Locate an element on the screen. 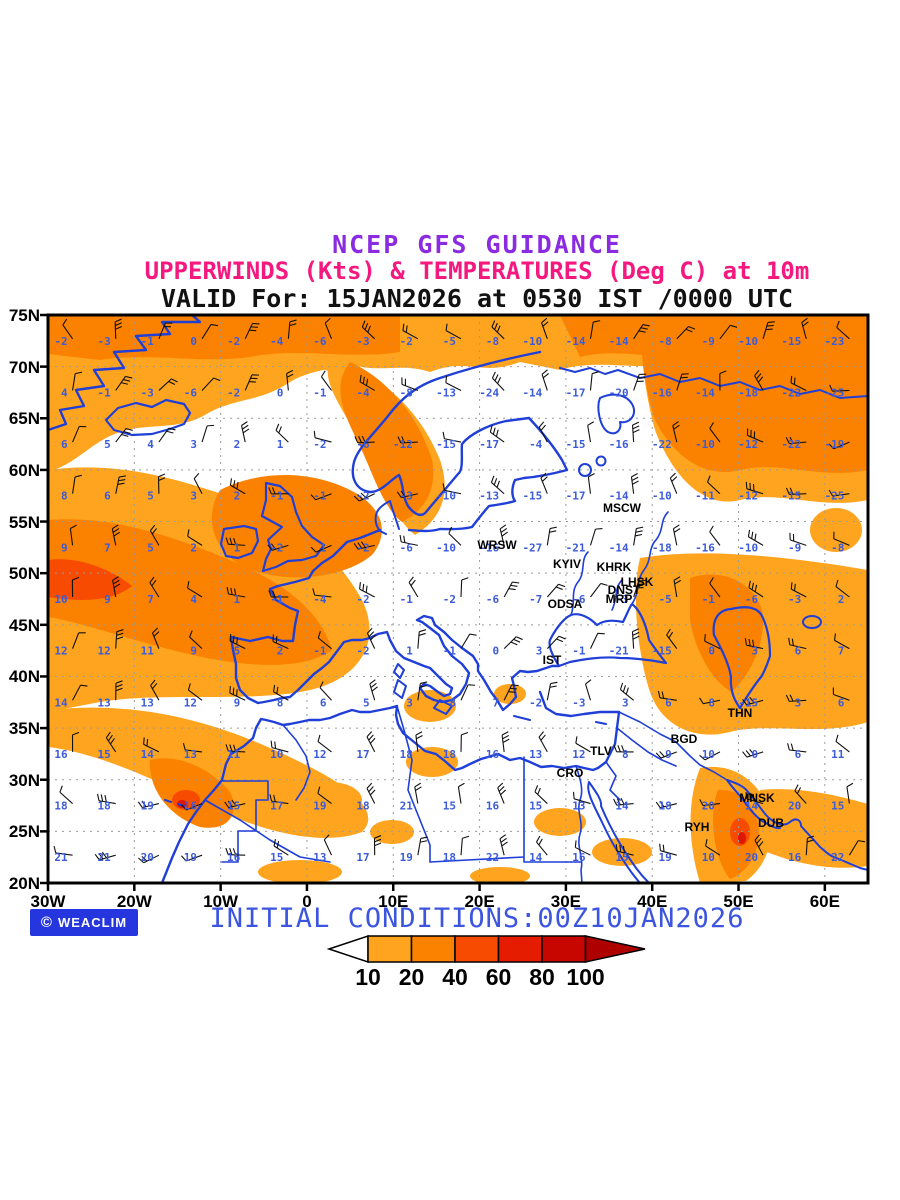  lon-tick-20E: 20E is located at coordinates (479, 901).